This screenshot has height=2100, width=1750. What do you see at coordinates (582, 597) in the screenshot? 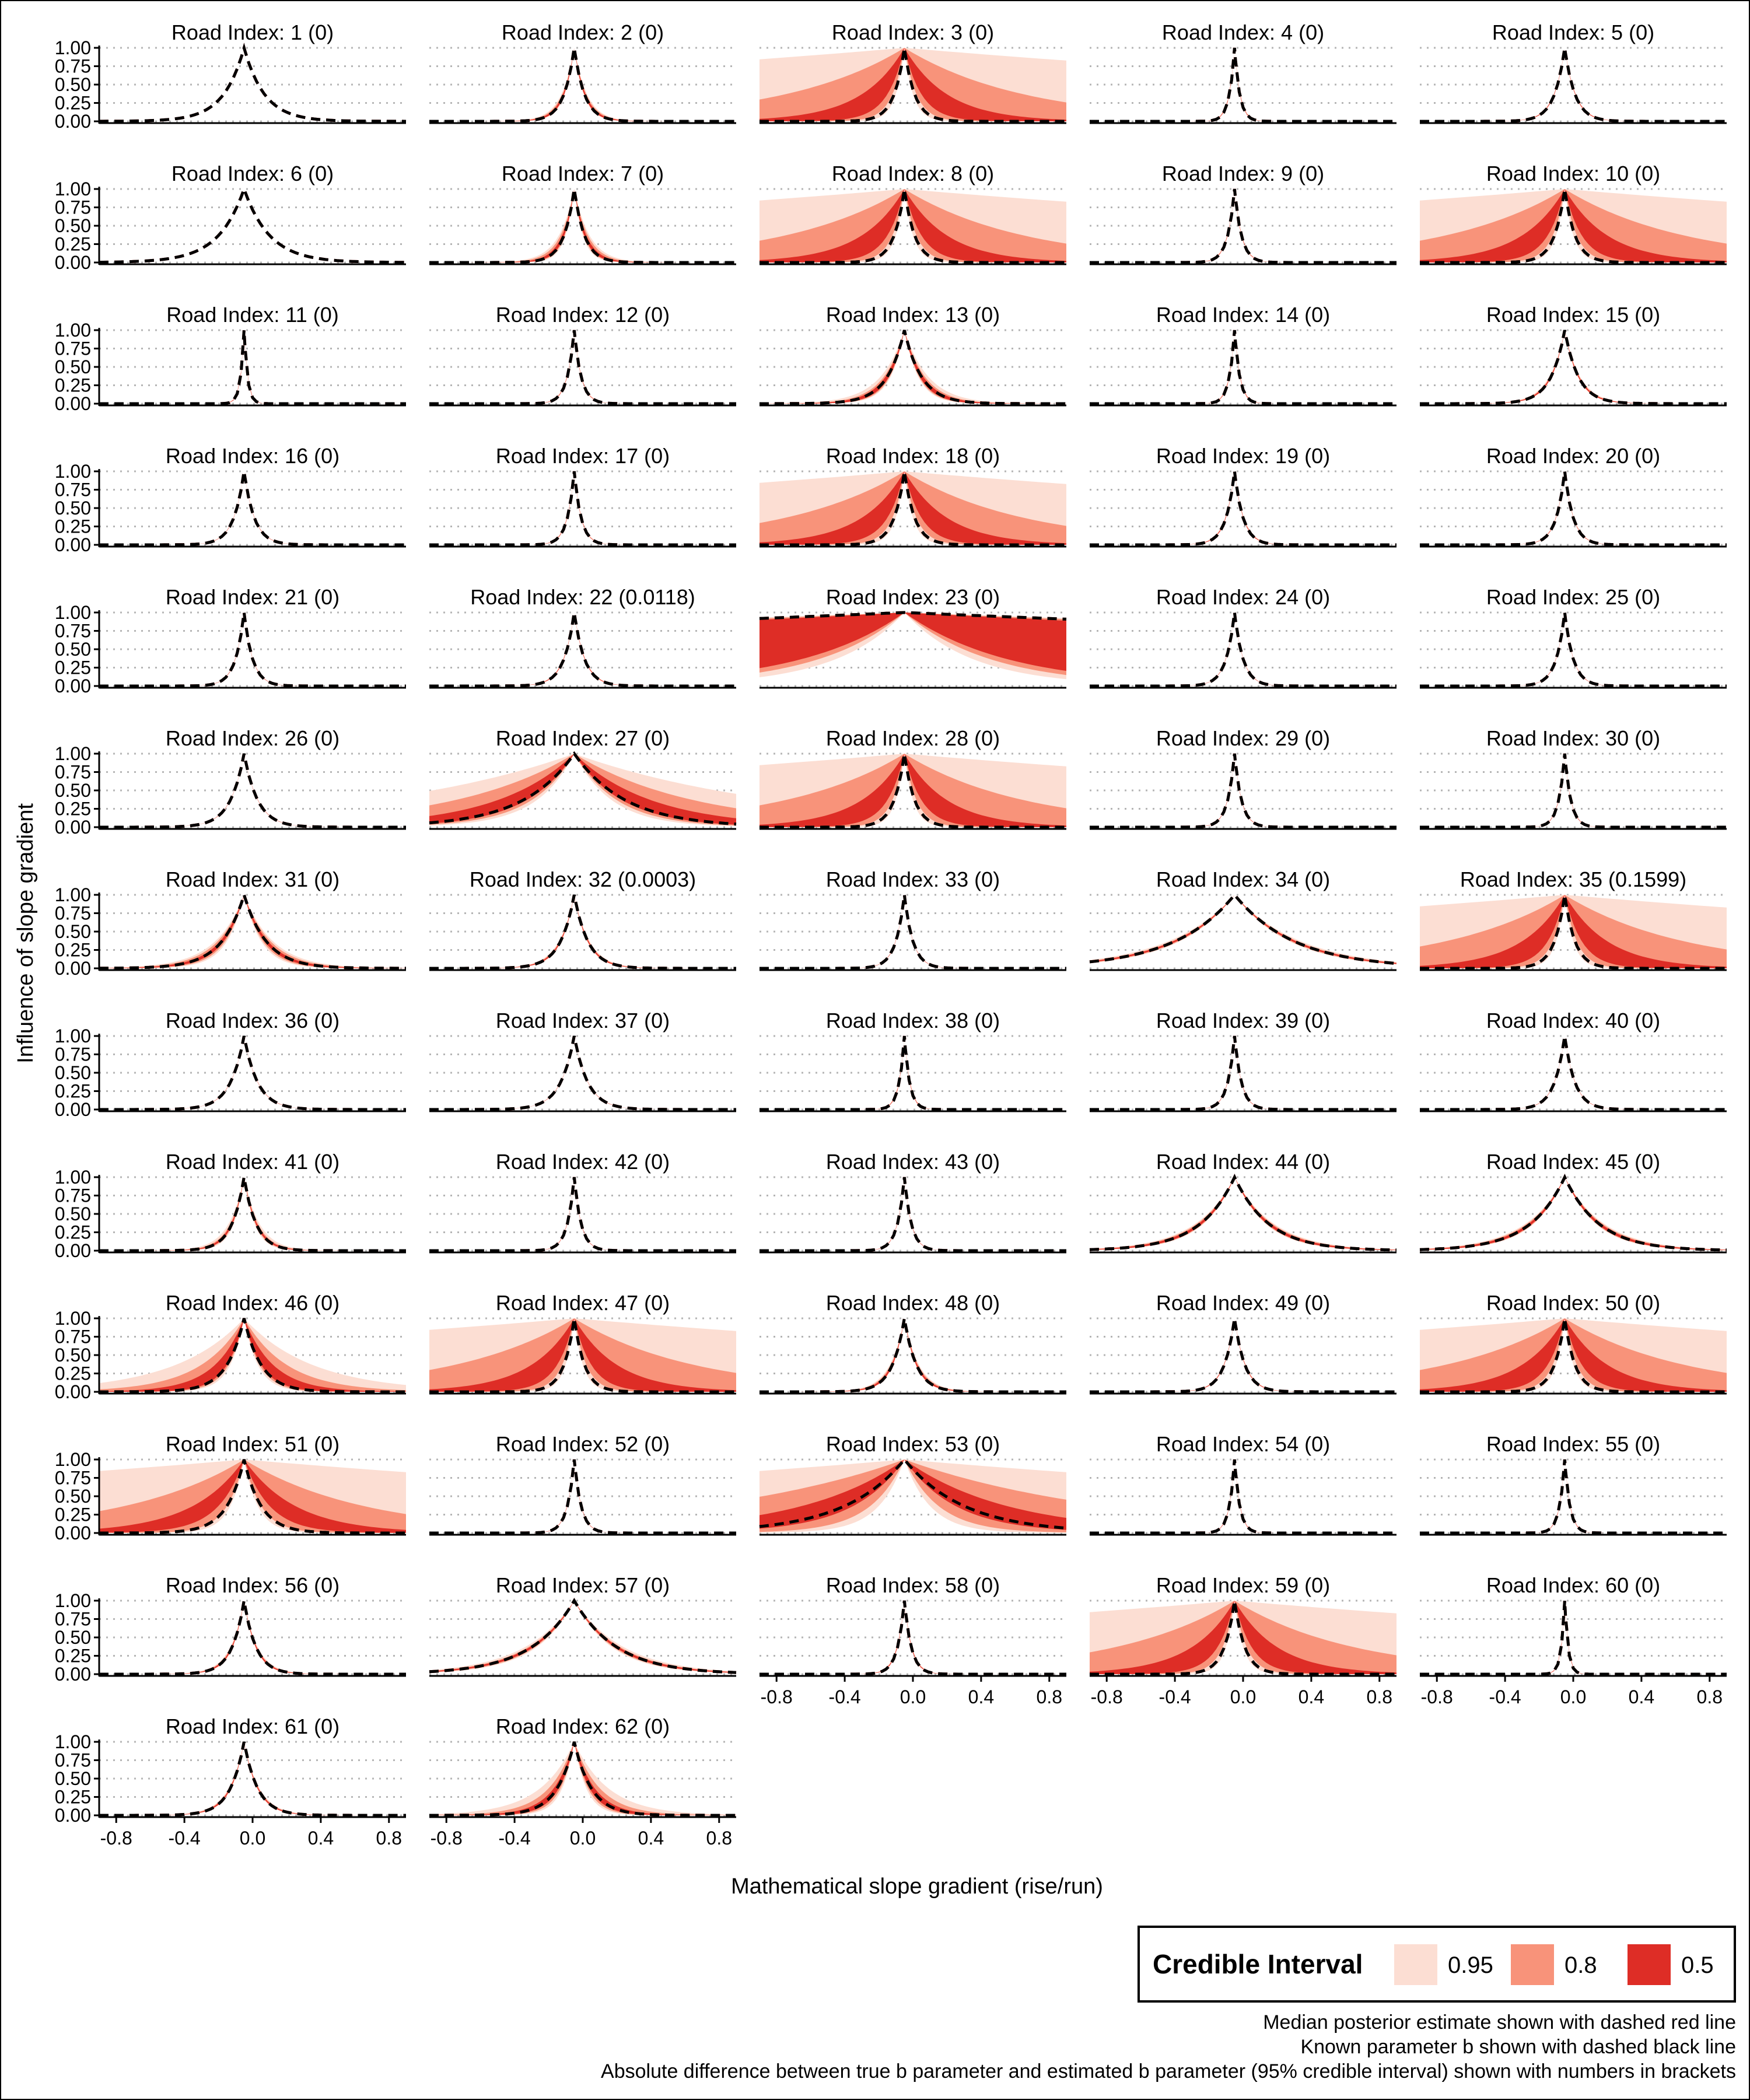
I see `facet-title: Road Index: 22 (0.0118)` at bounding box center [582, 597].